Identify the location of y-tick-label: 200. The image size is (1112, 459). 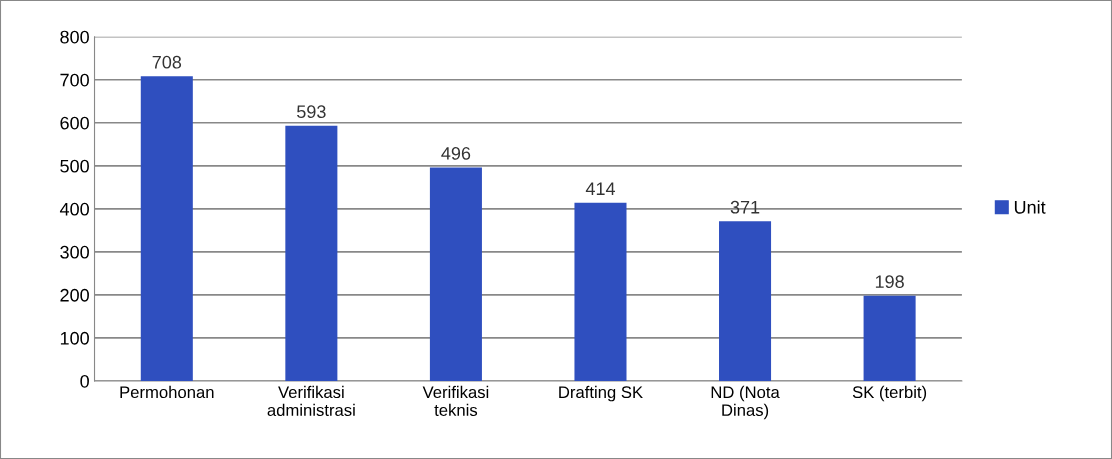
(74, 295).